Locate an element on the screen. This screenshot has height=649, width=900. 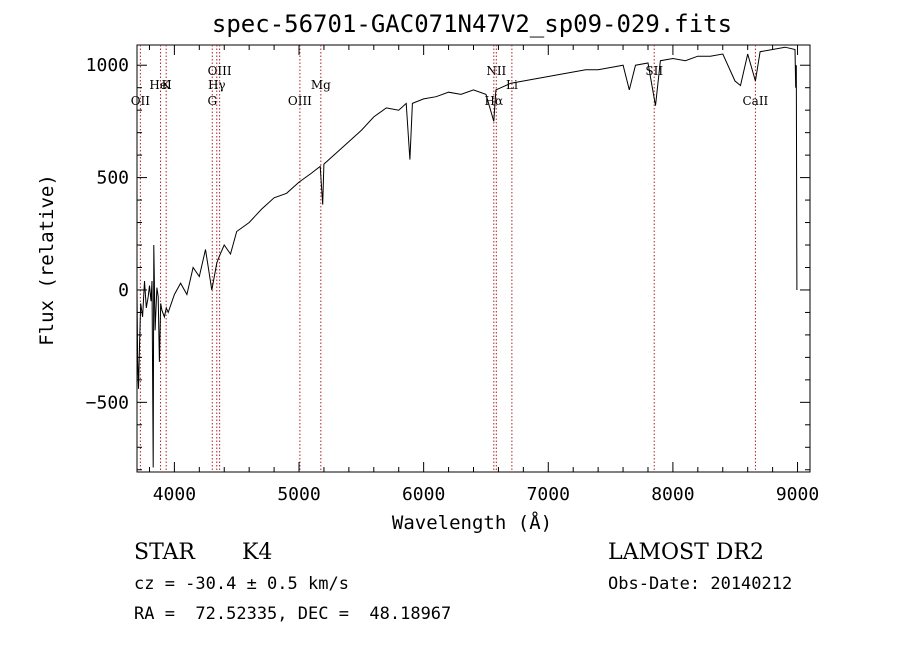
x-tick-label: 7000 is located at coordinates (548, 494).